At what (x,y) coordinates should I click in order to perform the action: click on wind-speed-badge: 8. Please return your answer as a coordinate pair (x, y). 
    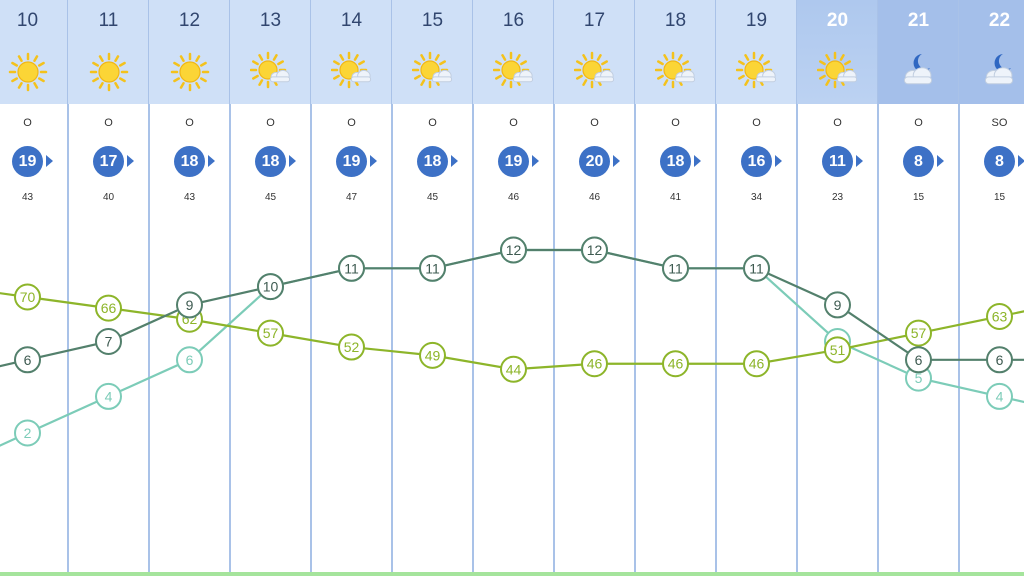
    Looking at the image, I should click on (918, 161).